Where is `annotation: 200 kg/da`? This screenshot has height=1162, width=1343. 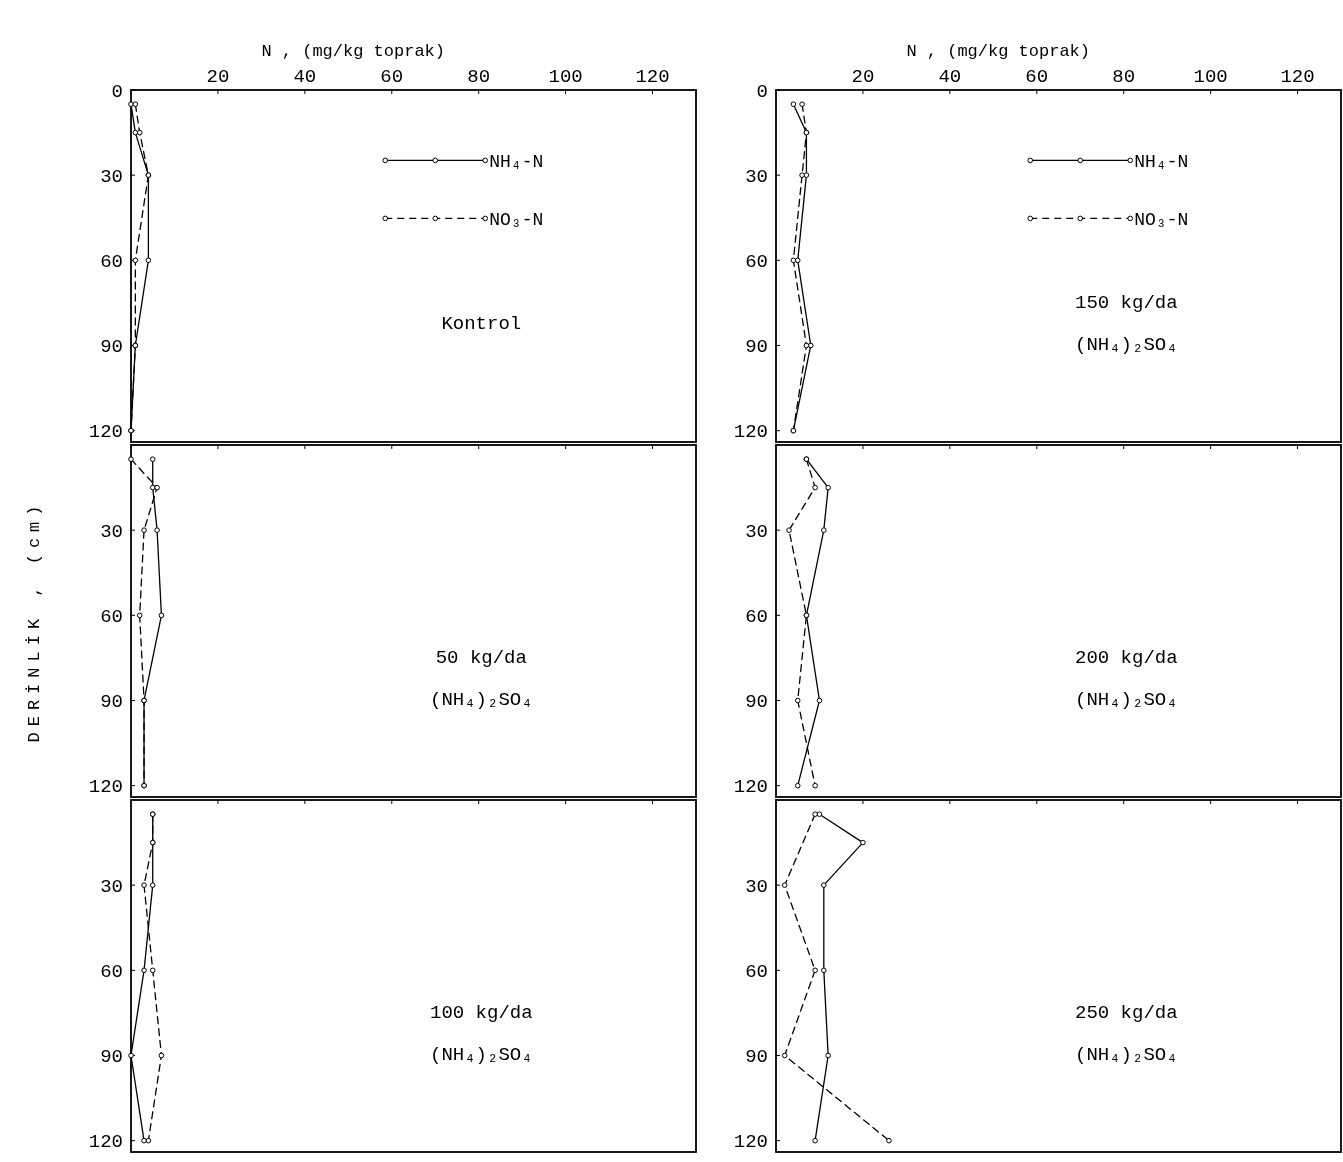 annotation: 200 kg/da is located at coordinates (1126, 658).